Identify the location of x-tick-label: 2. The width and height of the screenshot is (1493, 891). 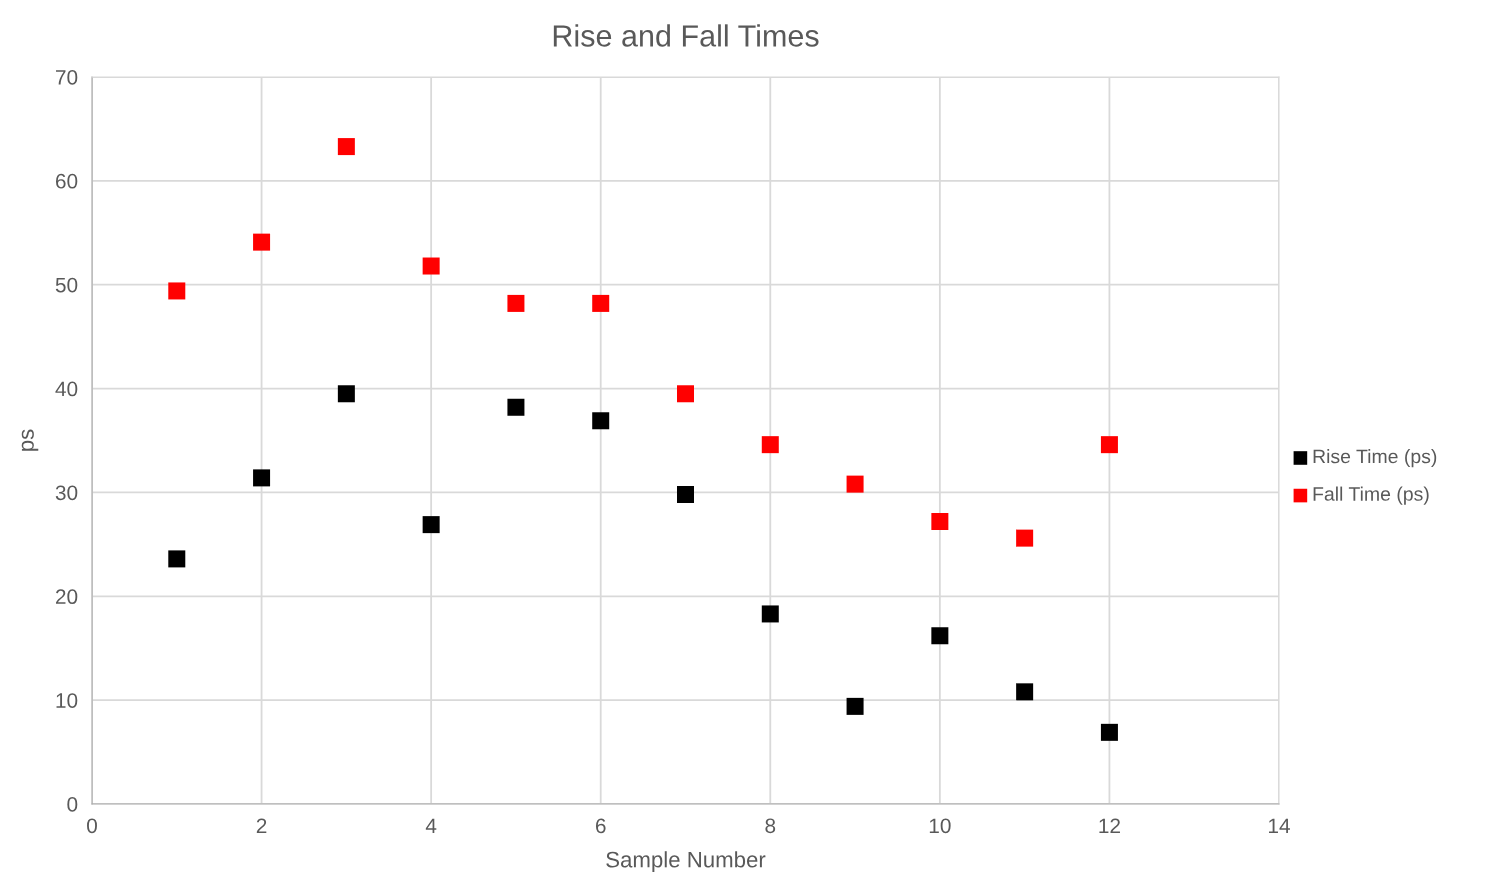
(261, 825).